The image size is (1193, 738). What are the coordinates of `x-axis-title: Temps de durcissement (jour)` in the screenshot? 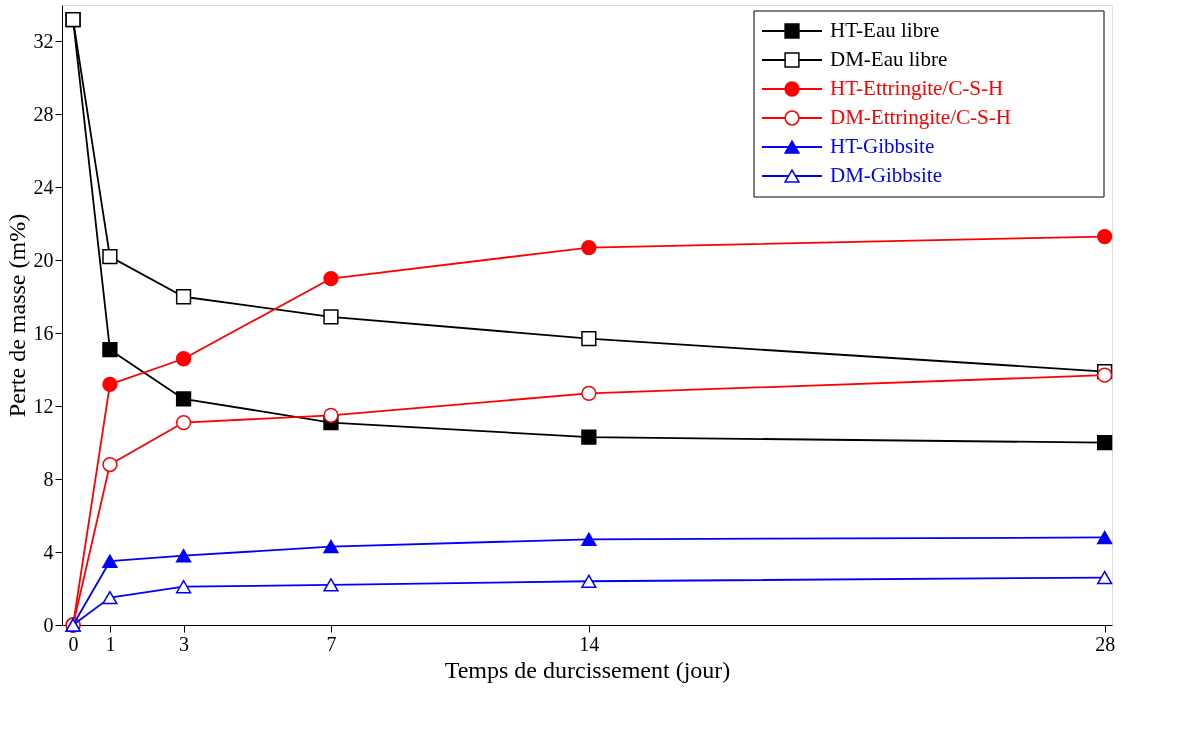 It's located at (587, 669).